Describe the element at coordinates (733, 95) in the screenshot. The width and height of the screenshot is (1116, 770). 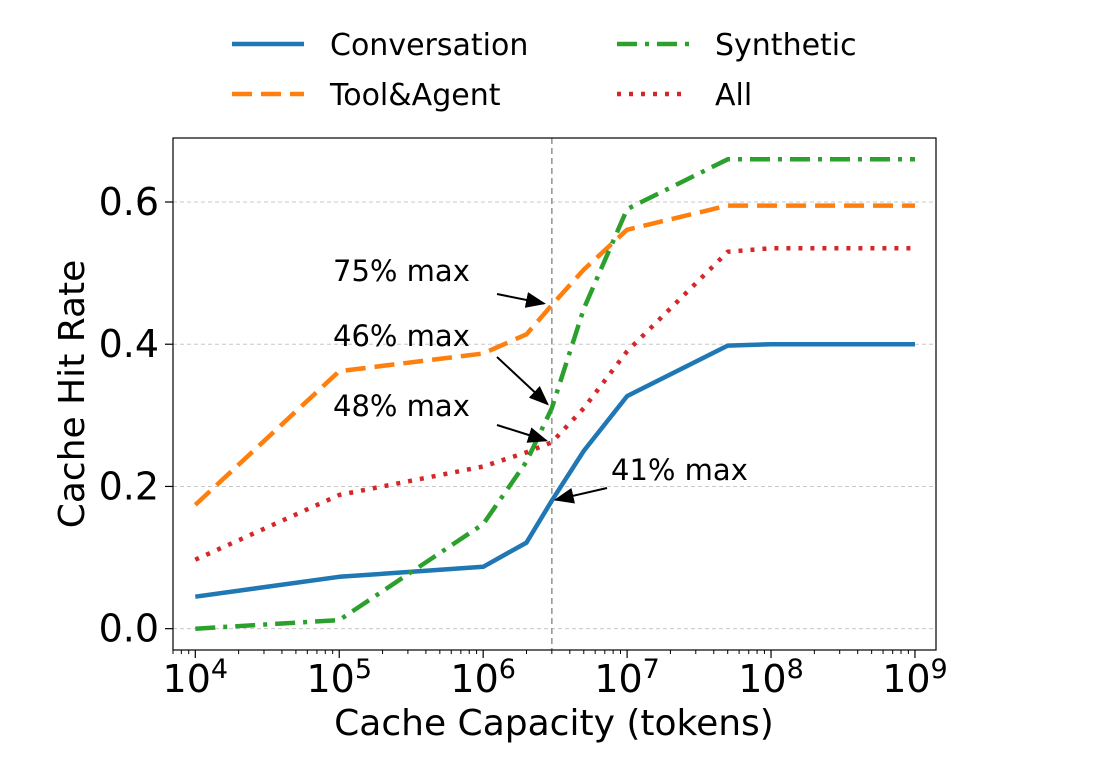
I see `legend-label: All` at that location.